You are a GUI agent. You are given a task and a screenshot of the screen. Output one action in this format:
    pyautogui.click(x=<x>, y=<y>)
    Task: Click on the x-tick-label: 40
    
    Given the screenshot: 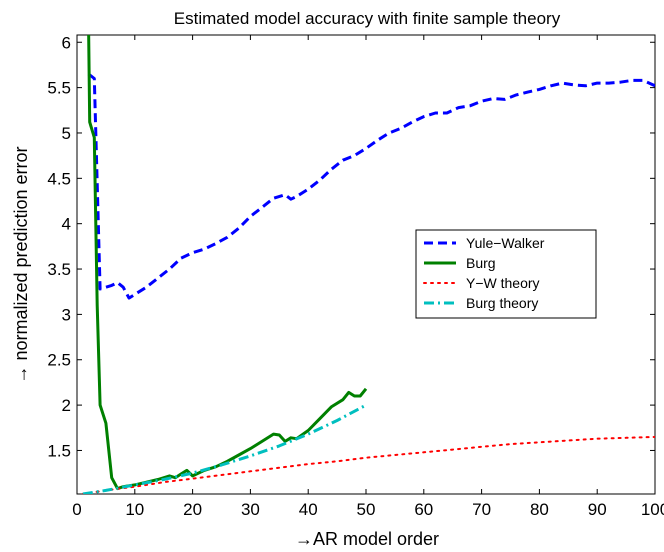 What is the action you would take?
    pyautogui.click(x=308, y=509)
    